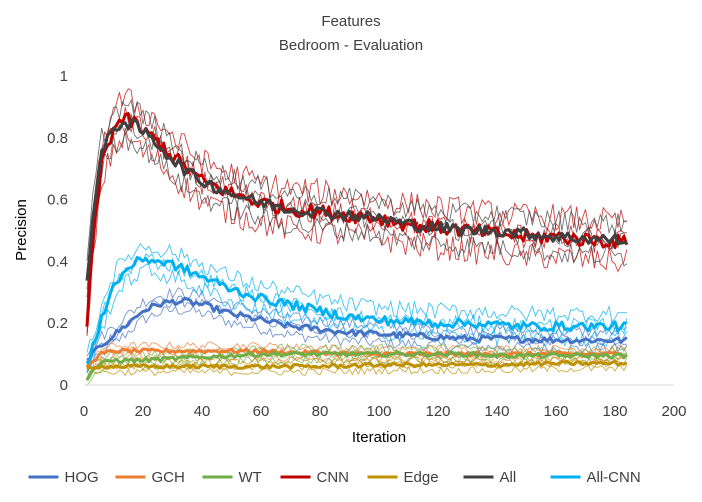 Image resolution: width=702 pixels, height=502 pixels. Describe the element at coordinates (350, 21) in the screenshot. I see `chart-title: Features` at that location.